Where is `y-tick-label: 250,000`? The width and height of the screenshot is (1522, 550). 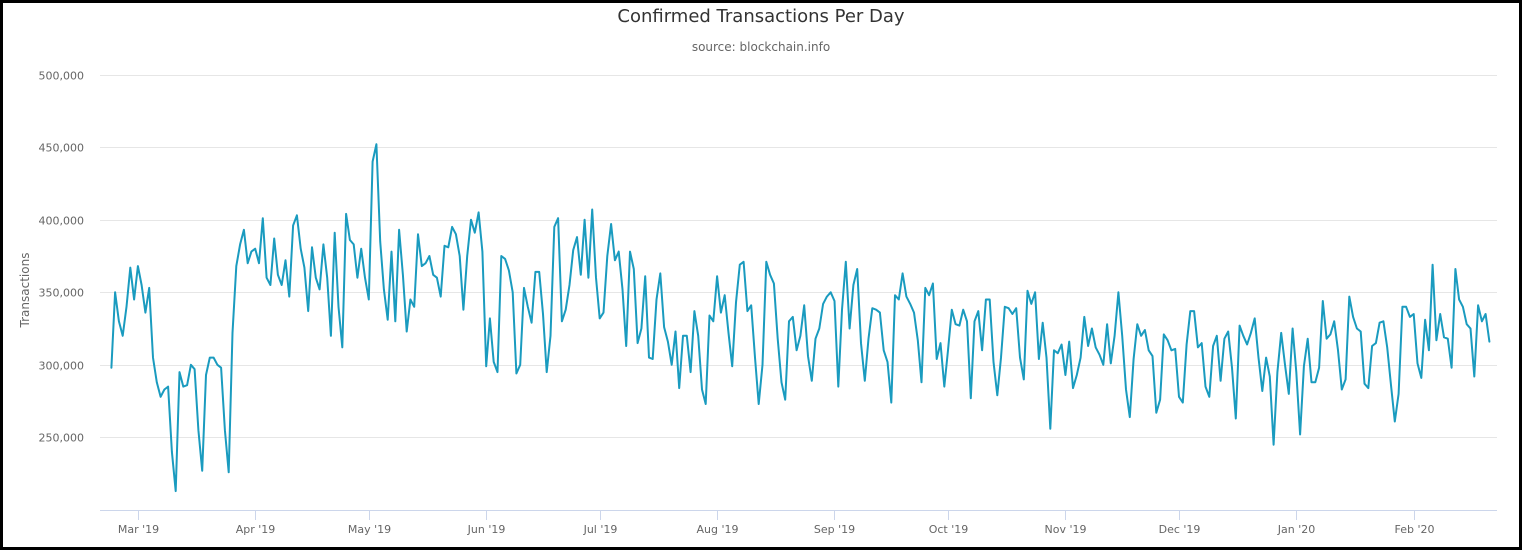 y-tick-label: 250,000 is located at coordinates (62, 438).